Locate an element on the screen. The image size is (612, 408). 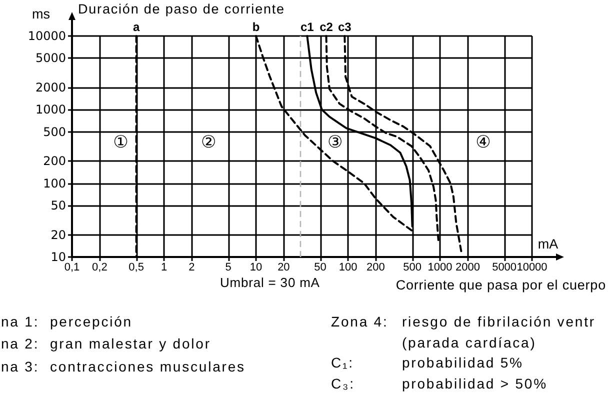
x-tick-label: 10000 is located at coordinates (532, 268).